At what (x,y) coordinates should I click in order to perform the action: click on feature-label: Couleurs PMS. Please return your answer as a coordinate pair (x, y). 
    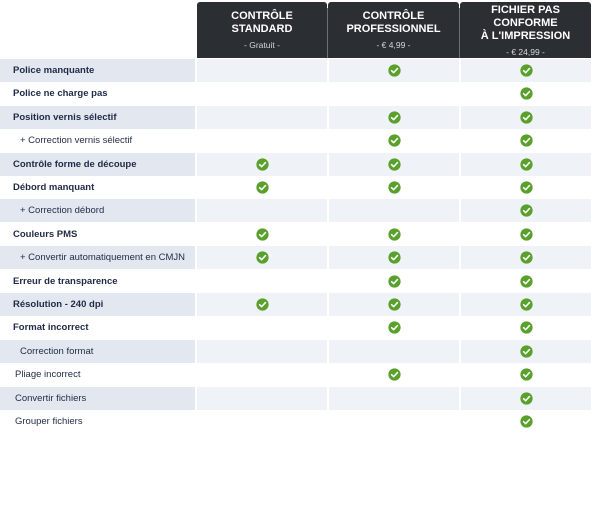
    Looking at the image, I should click on (97, 234).